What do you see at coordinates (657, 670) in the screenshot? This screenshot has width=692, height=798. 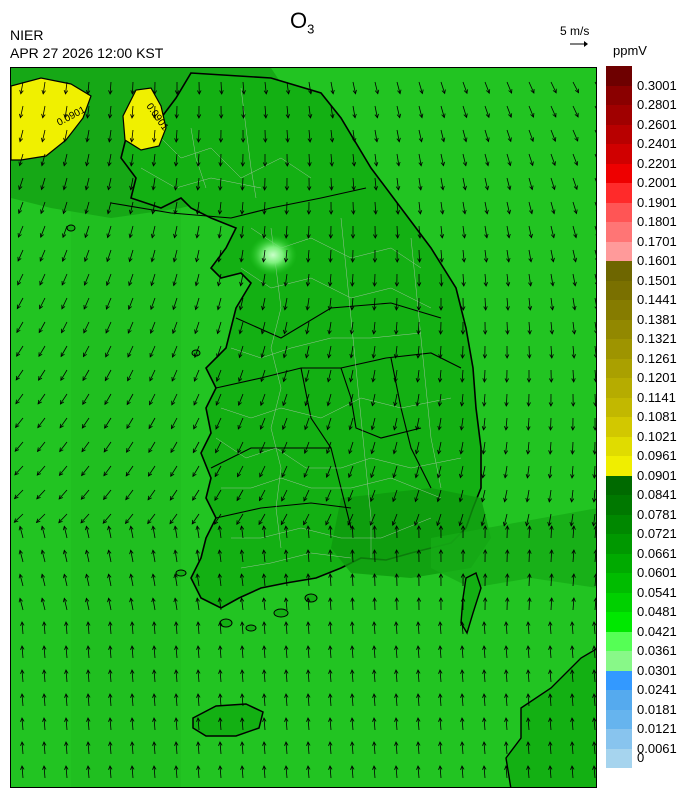 I see `legend-label: 0.0301` at bounding box center [657, 670].